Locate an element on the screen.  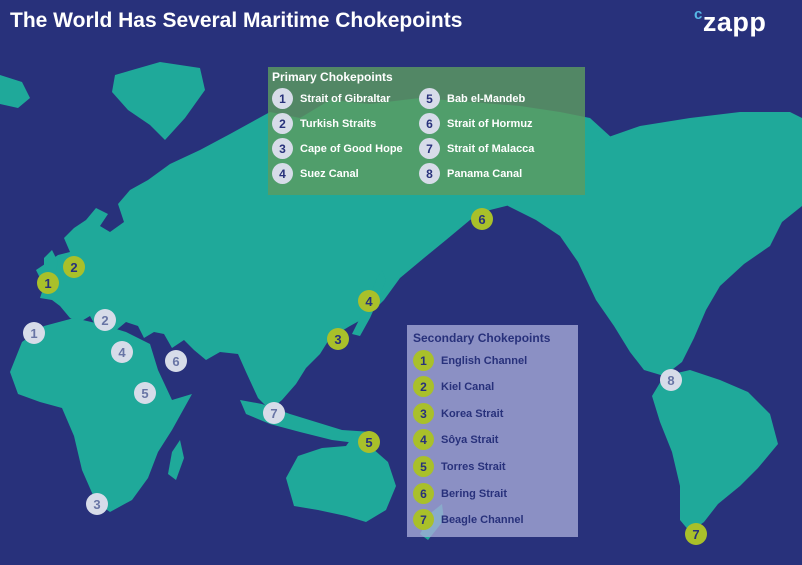
secondary-legend-item: 7 Beagle Channel is located at coordinates (468, 519).